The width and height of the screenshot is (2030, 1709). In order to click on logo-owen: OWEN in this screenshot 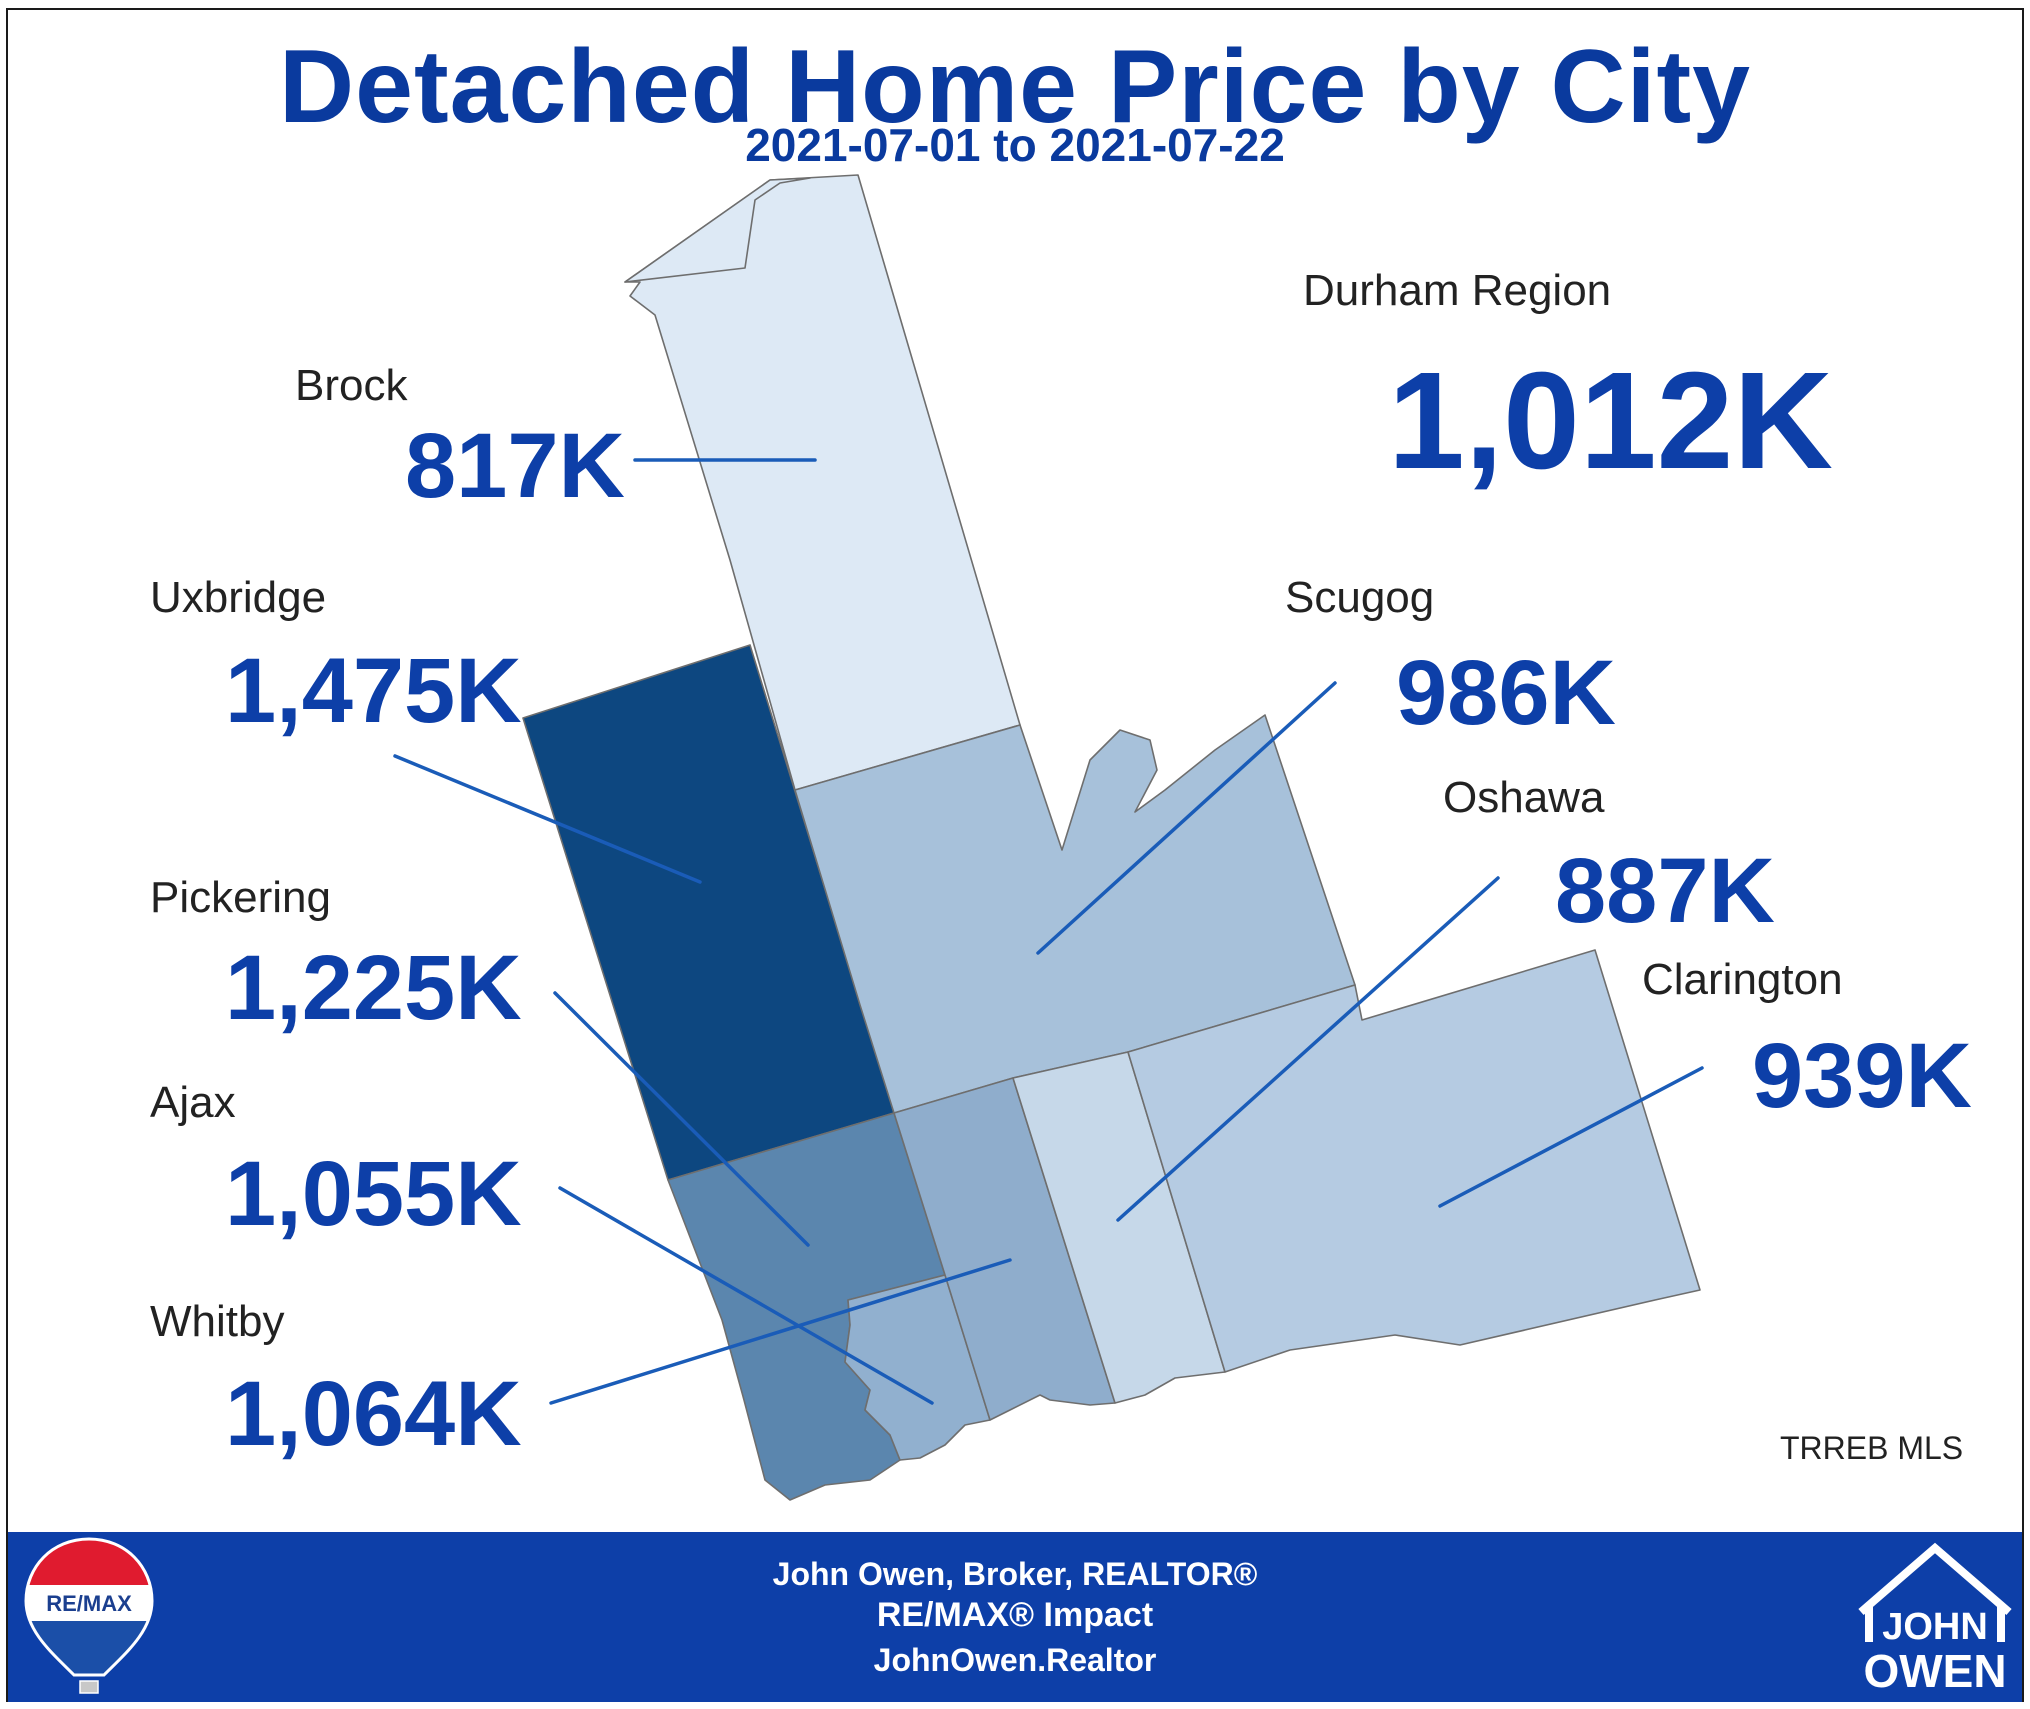, I will do `click(1935, 1671)`.